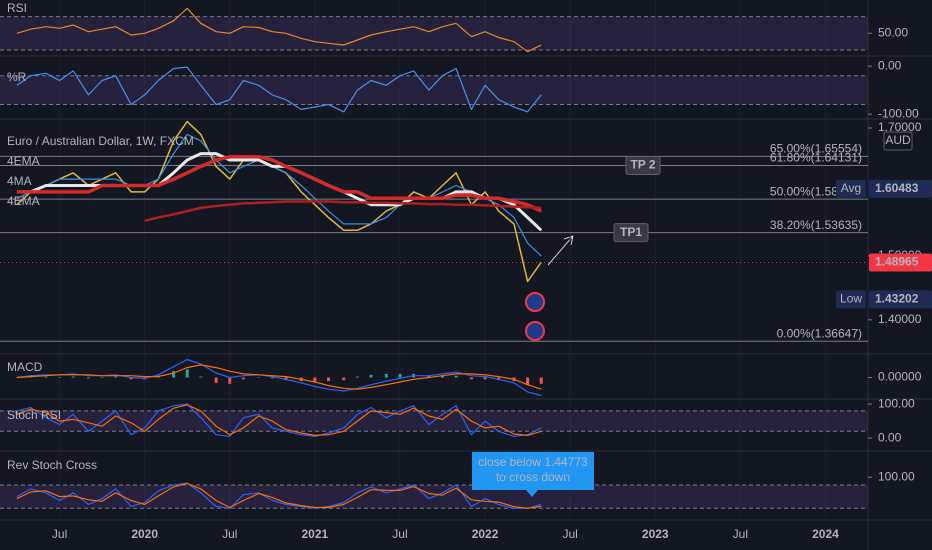 The image size is (932, 550). I want to click on panel-title: Rev Stoch Cross, so click(52, 465).